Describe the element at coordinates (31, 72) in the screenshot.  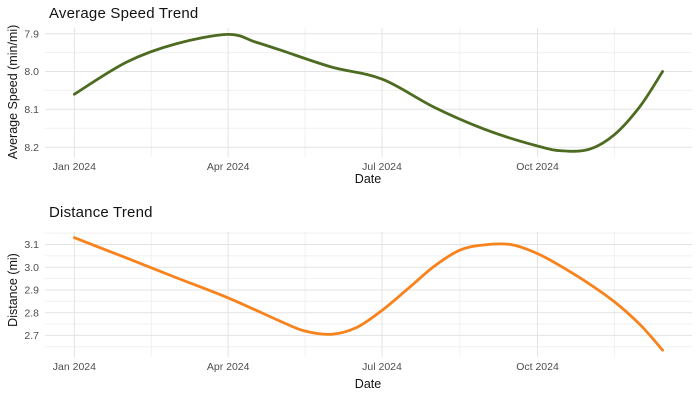
I see `y-tick-label: 8.0` at that location.